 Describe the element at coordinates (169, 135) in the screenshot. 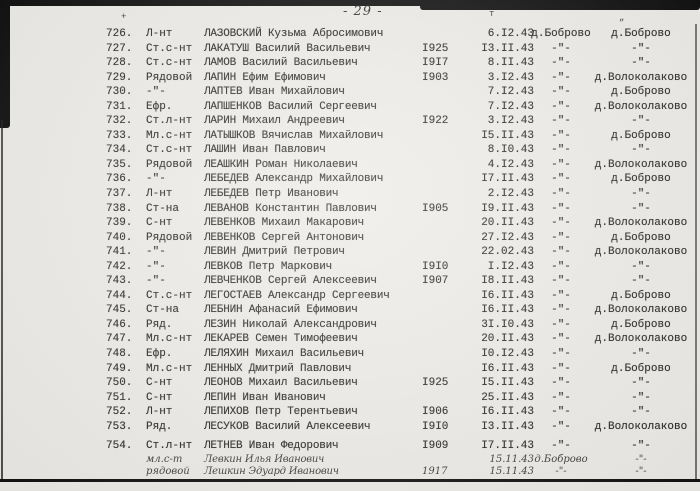

I see `cell-rank: Мл.с-нт` at that location.